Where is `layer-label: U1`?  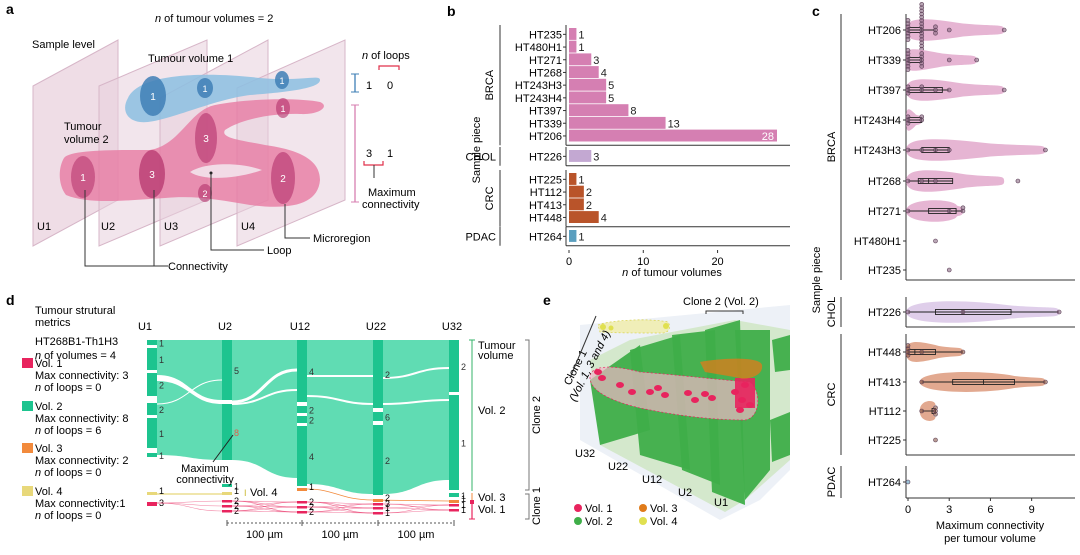 layer-label: U1 is located at coordinates (44, 227).